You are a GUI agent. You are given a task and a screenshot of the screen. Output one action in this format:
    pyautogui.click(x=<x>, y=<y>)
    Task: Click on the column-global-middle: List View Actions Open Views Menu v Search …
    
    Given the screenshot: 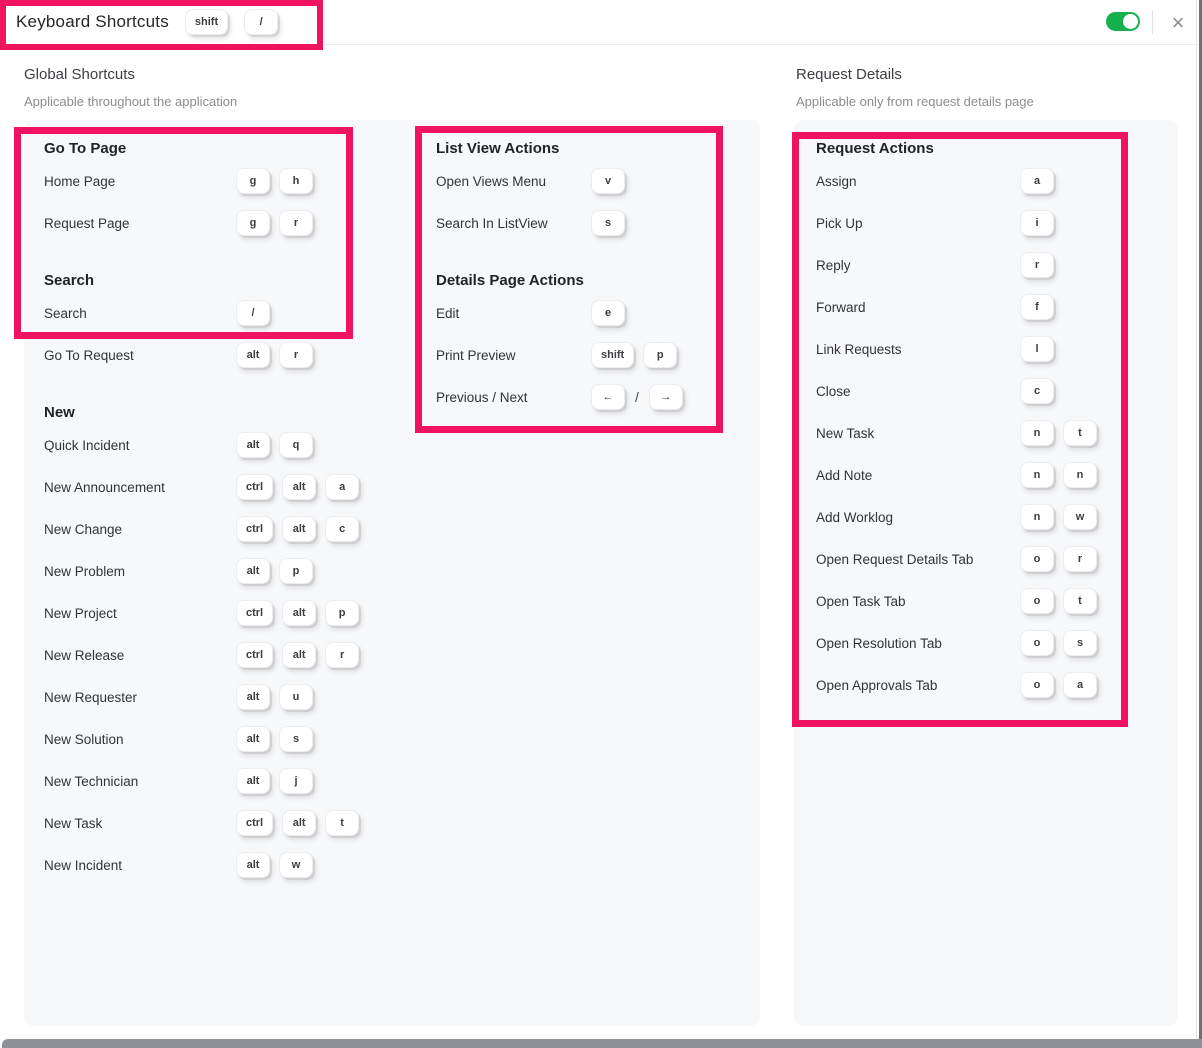 What is the action you would take?
    pyautogui.click(x=586, y=269)
    